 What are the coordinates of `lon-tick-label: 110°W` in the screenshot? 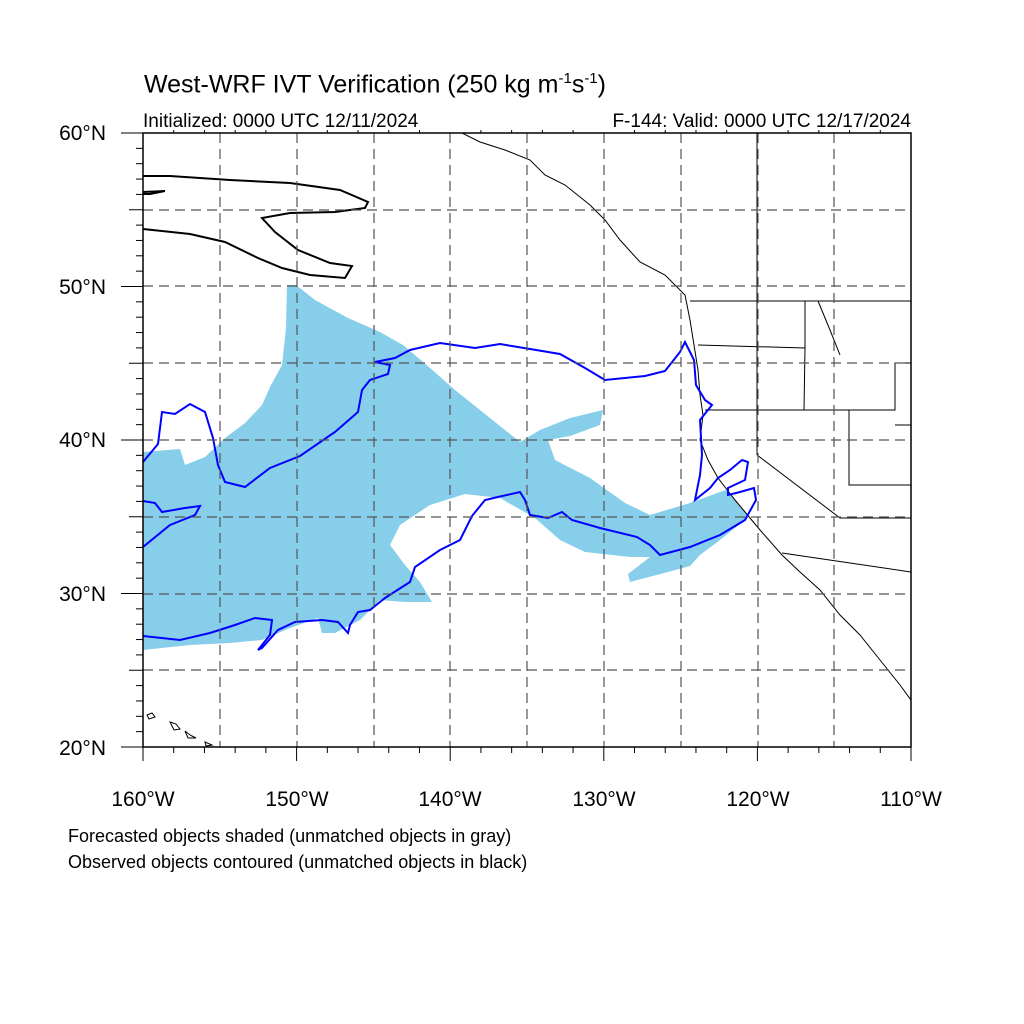 It's located at (911, 799).